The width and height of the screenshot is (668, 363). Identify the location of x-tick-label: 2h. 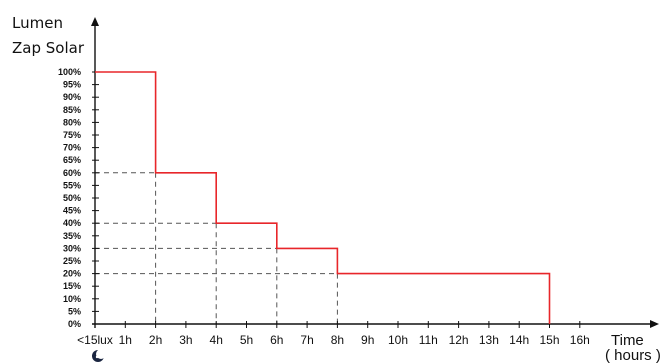
(155, 340).